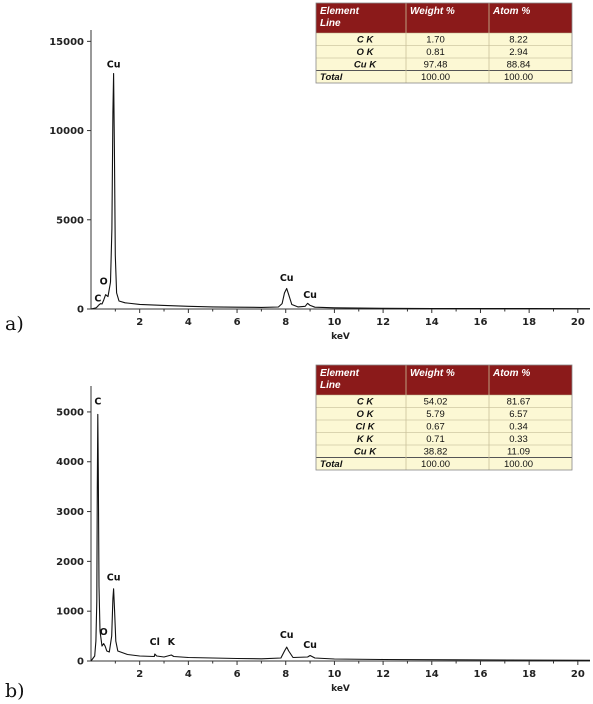  What do you see at coordinates (155, 642) in the screenshot?
I see `peak-label: Cl` at bounding box center [155, 642].